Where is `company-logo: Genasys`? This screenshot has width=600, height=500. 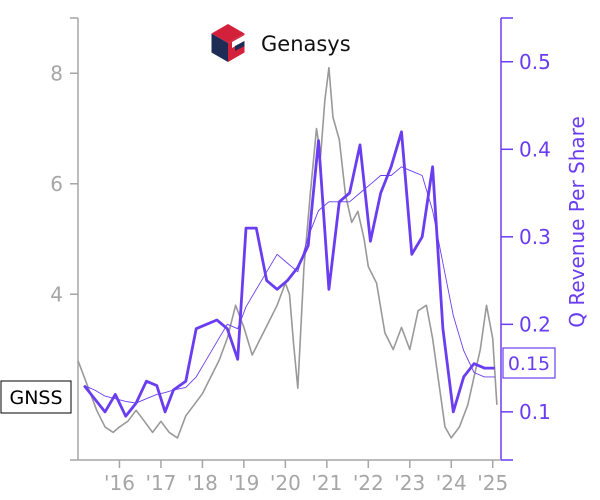
company-logo: Genasys is located at coordinates (281, 43).